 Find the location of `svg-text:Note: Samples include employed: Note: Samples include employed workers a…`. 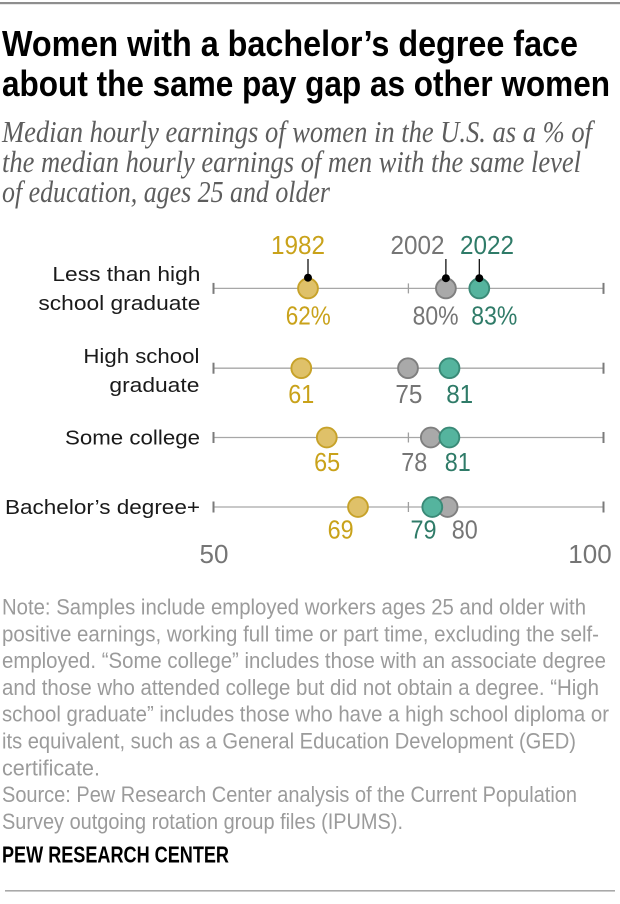

svg-text:Note: Samples include employed: Note: Samples include employed workers a… is located at coordinates (294, 607).